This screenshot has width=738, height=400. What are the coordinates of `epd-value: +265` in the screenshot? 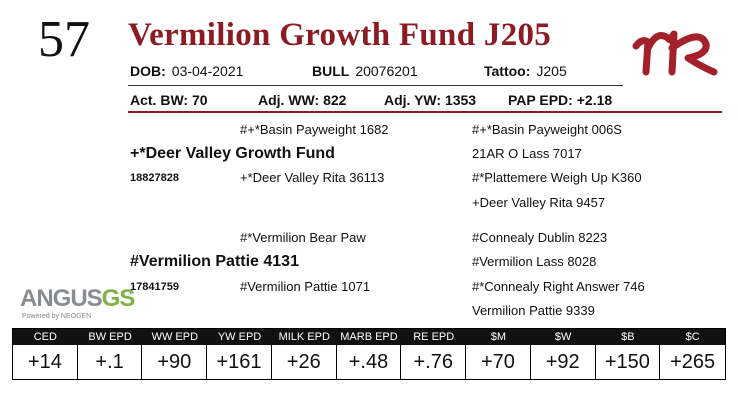 It's located at (693, 362).